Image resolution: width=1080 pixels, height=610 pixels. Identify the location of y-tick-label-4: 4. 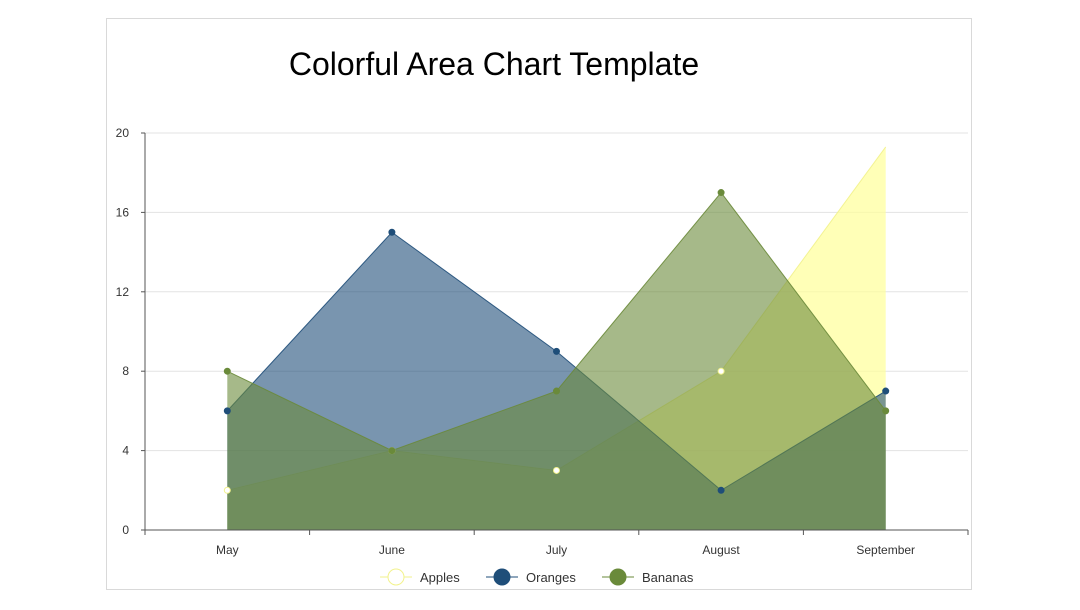
(125, 451).